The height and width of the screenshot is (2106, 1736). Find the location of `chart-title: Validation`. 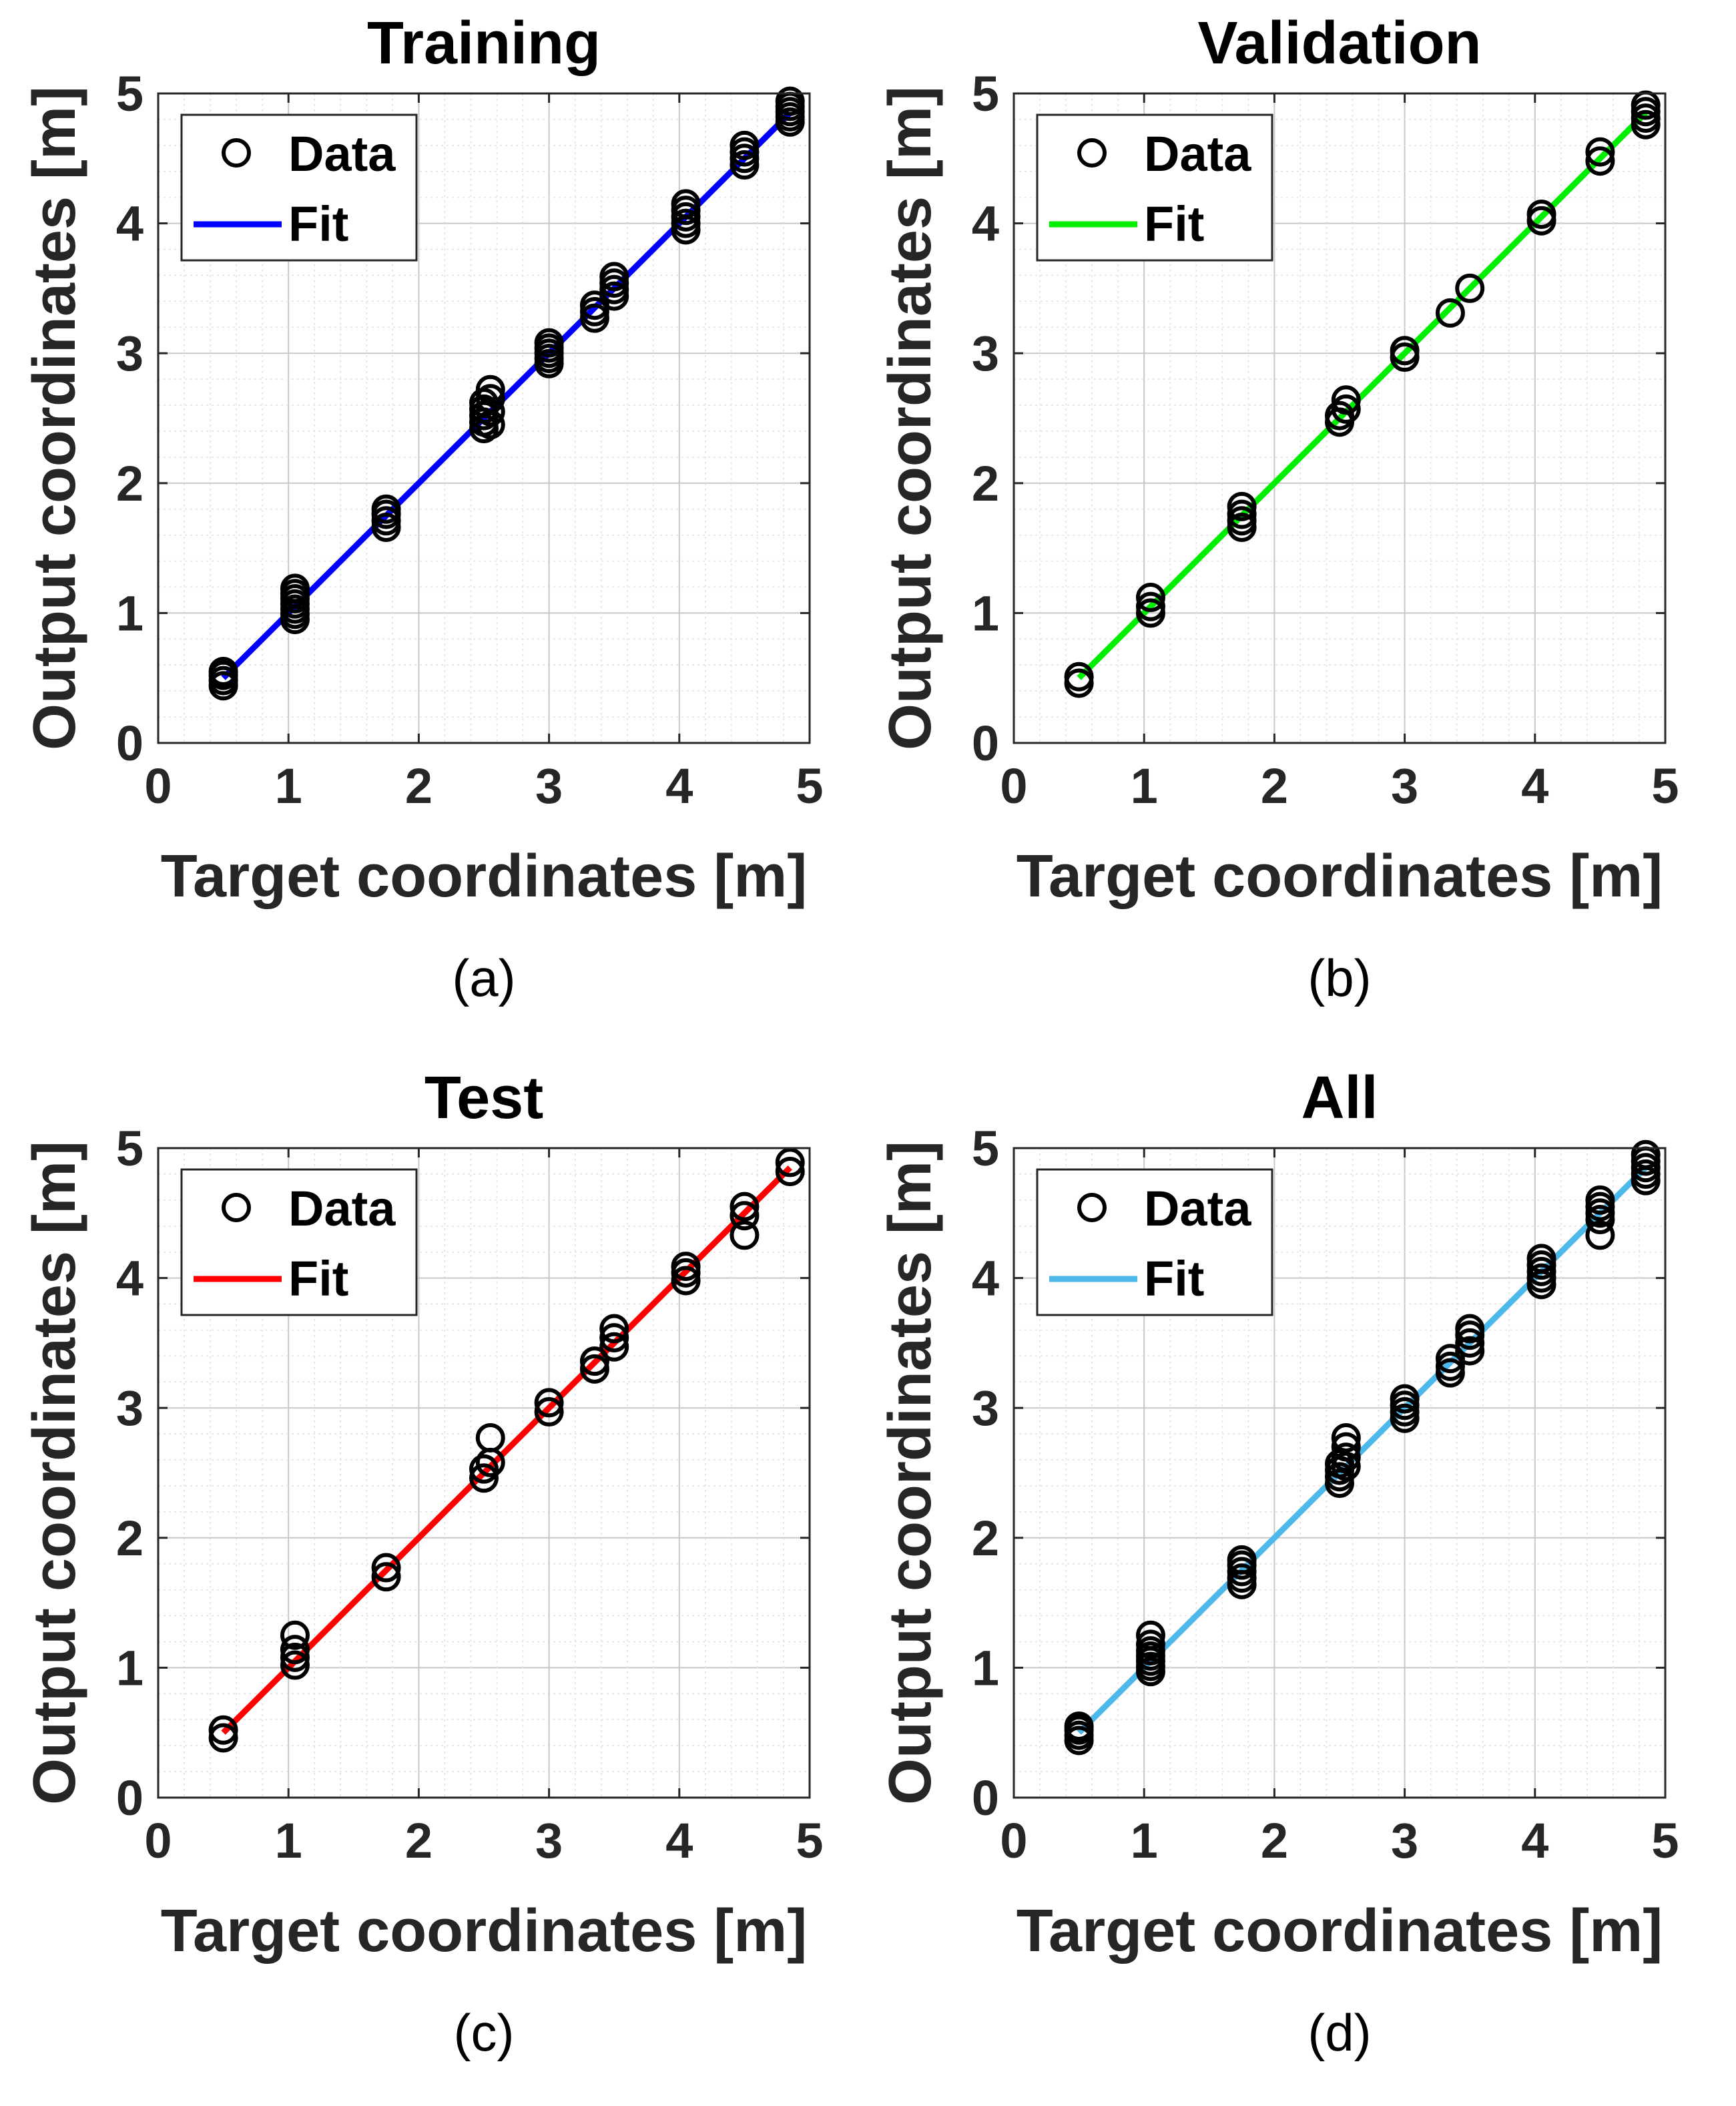

chart-title: Validation is located at coordinates (1339, 43).